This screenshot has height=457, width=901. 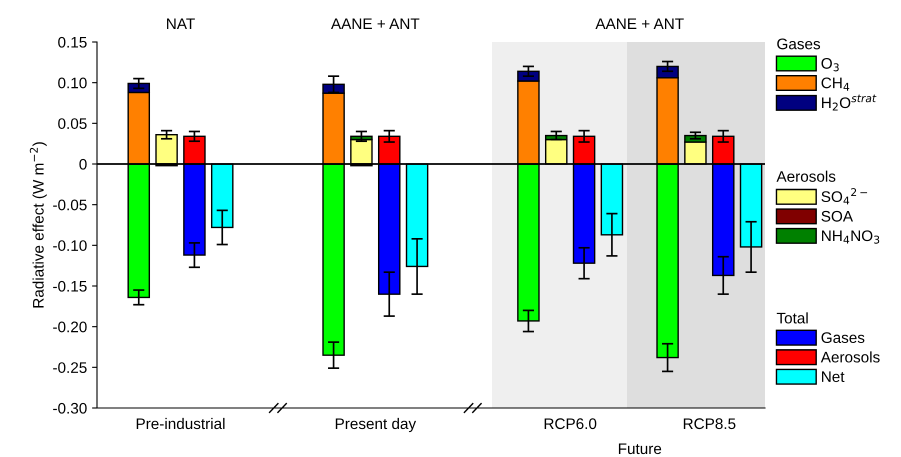 I want to click on legend-label: SO$_{4}$$^{2−}$, so click(x=844, y=196).